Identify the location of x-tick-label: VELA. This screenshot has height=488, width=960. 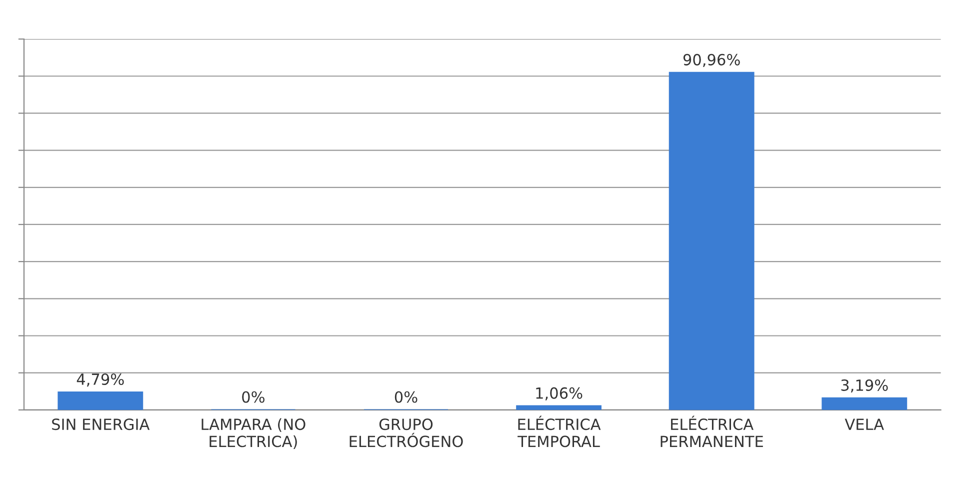
(864, 424).